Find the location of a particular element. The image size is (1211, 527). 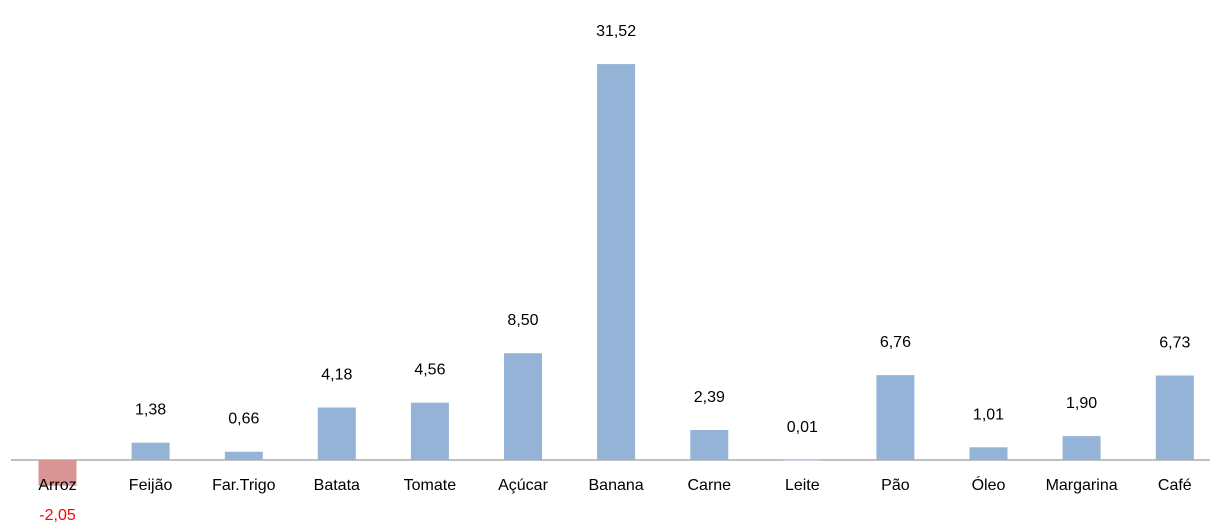

category-label: Feijão is located at coordinates (151, 485).